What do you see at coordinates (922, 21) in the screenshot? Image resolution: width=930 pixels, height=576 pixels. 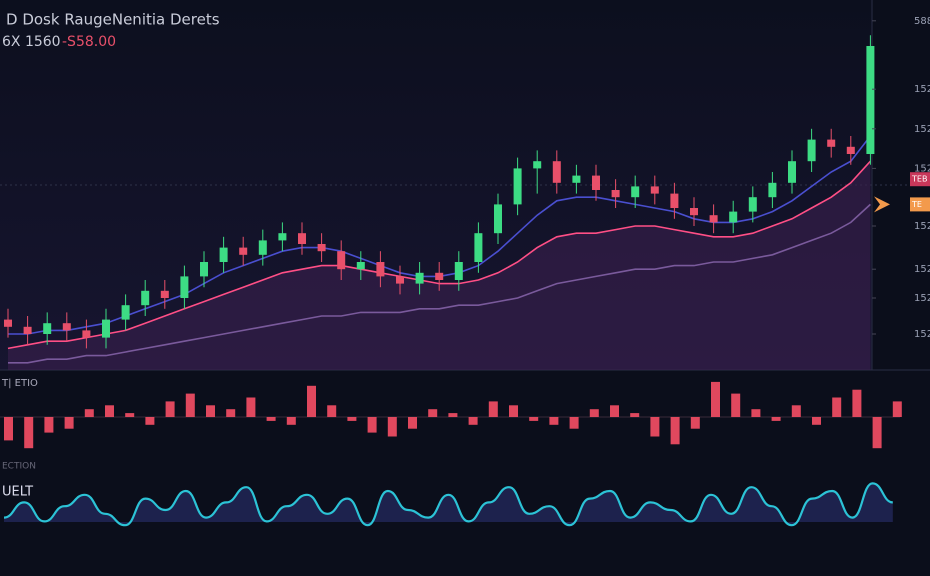 I see `y-tick-label: 588` at bounding box center [922, 21].